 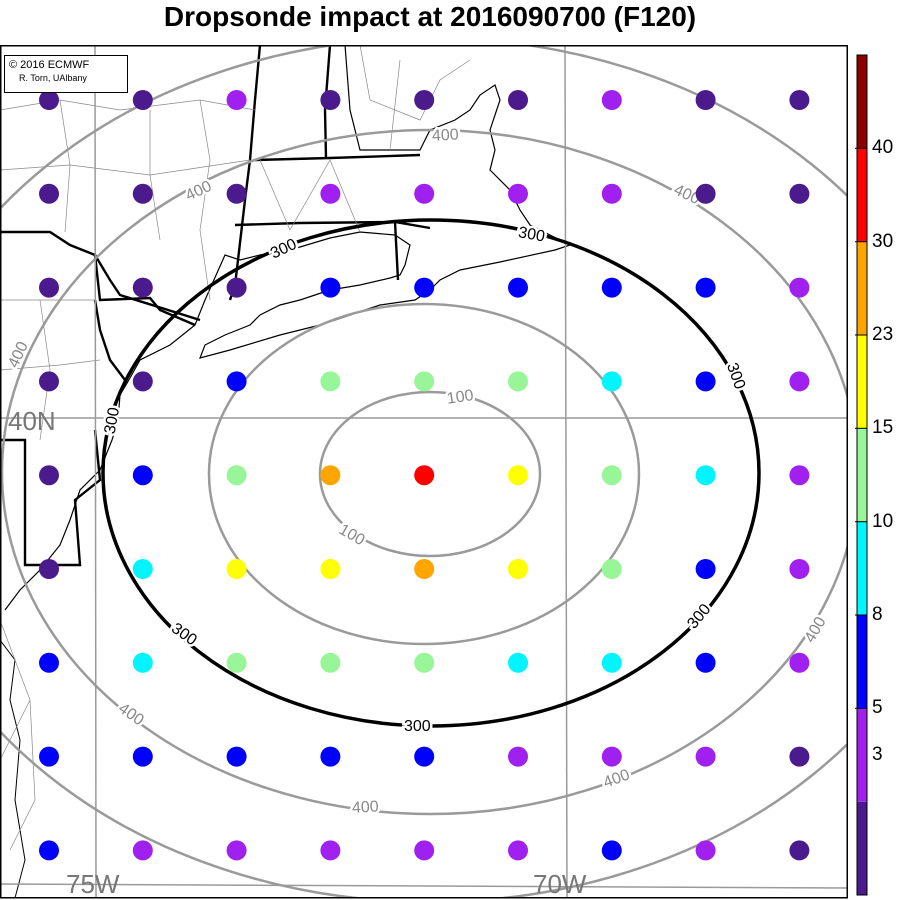 I want to click on coastline-inner, so click(x=13, y=768).